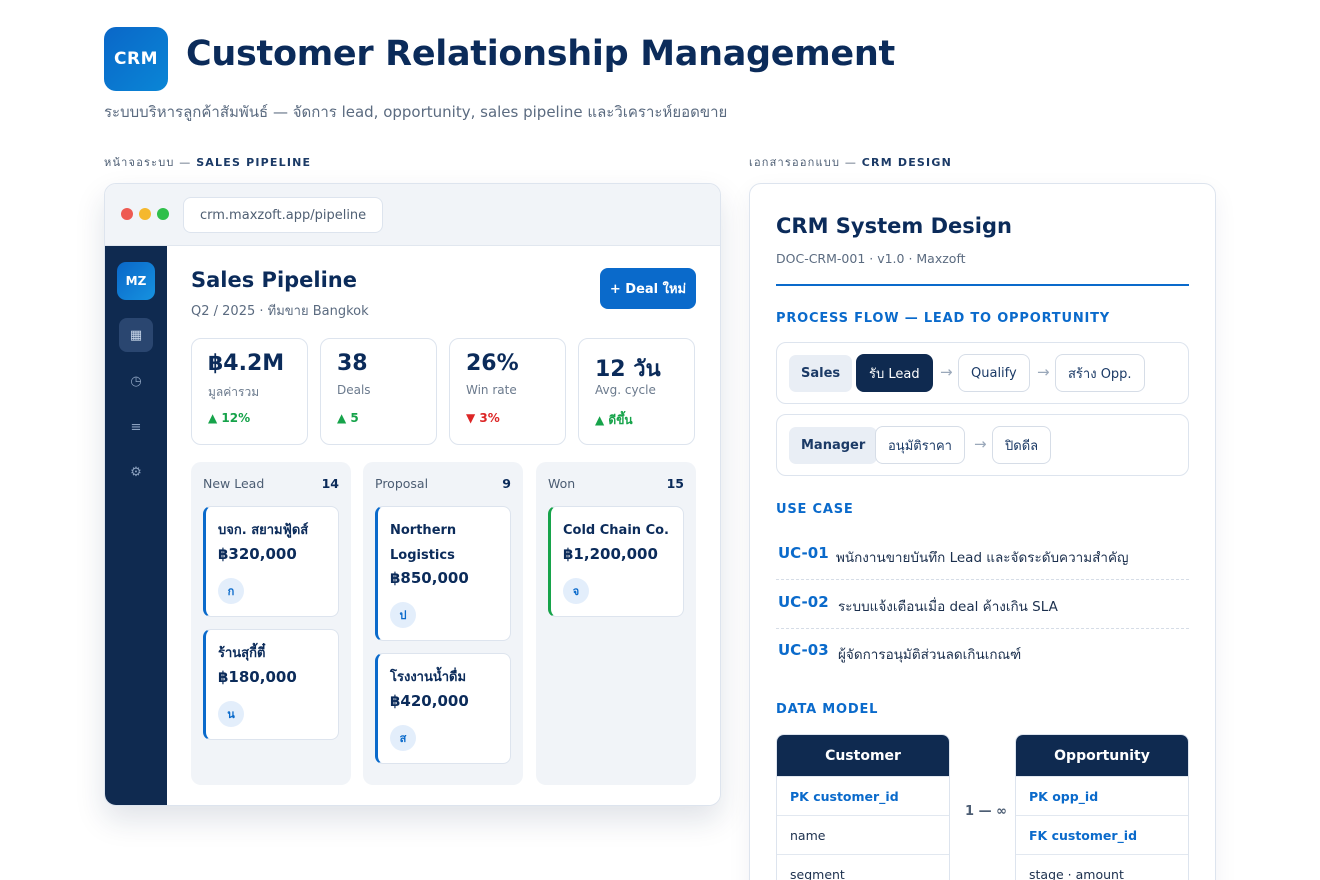 This screenshot has height=880, width=1320. What do you see at coordinates (506, 483) in the screenshot?
I see `column-count: 9` at bounding box center [506, 483].